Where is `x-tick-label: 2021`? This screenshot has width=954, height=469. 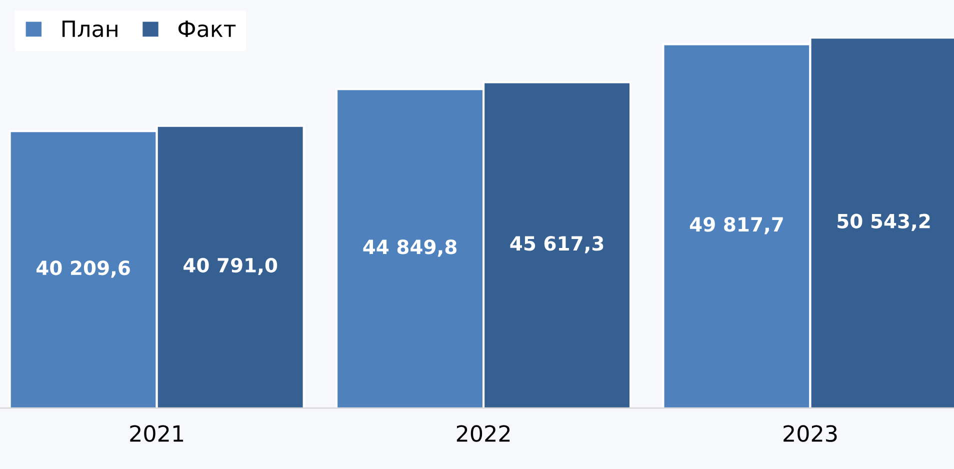 x-tick-label: 2021 is located at coordinates (157, 433).